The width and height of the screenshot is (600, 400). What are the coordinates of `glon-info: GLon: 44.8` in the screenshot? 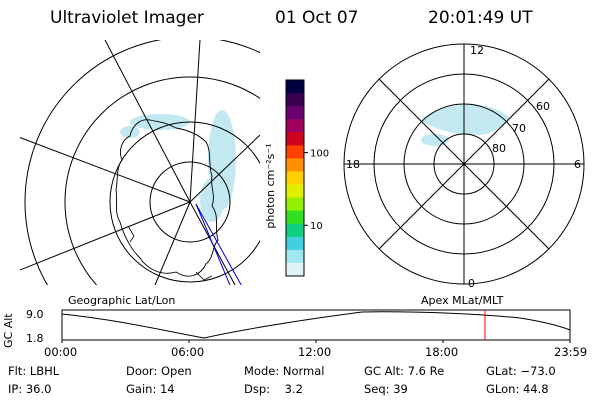 It's located at (517, 389).